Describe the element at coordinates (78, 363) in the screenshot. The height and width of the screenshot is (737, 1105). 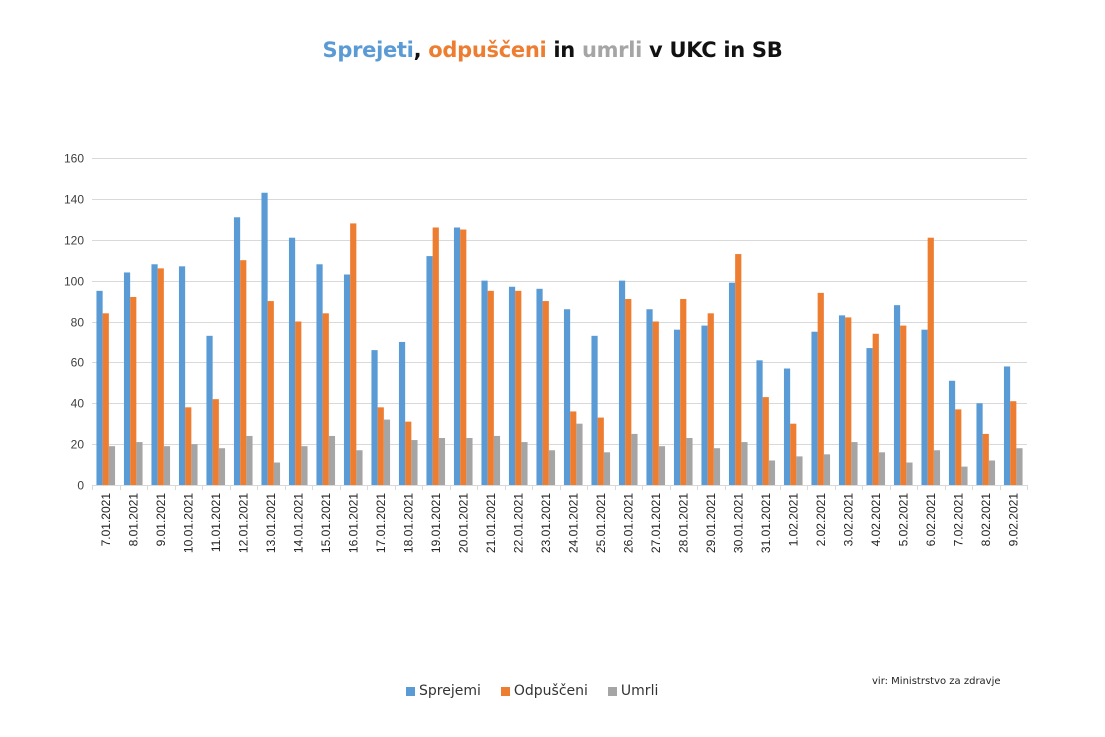
I see `y-tick-label: 60` at that location.